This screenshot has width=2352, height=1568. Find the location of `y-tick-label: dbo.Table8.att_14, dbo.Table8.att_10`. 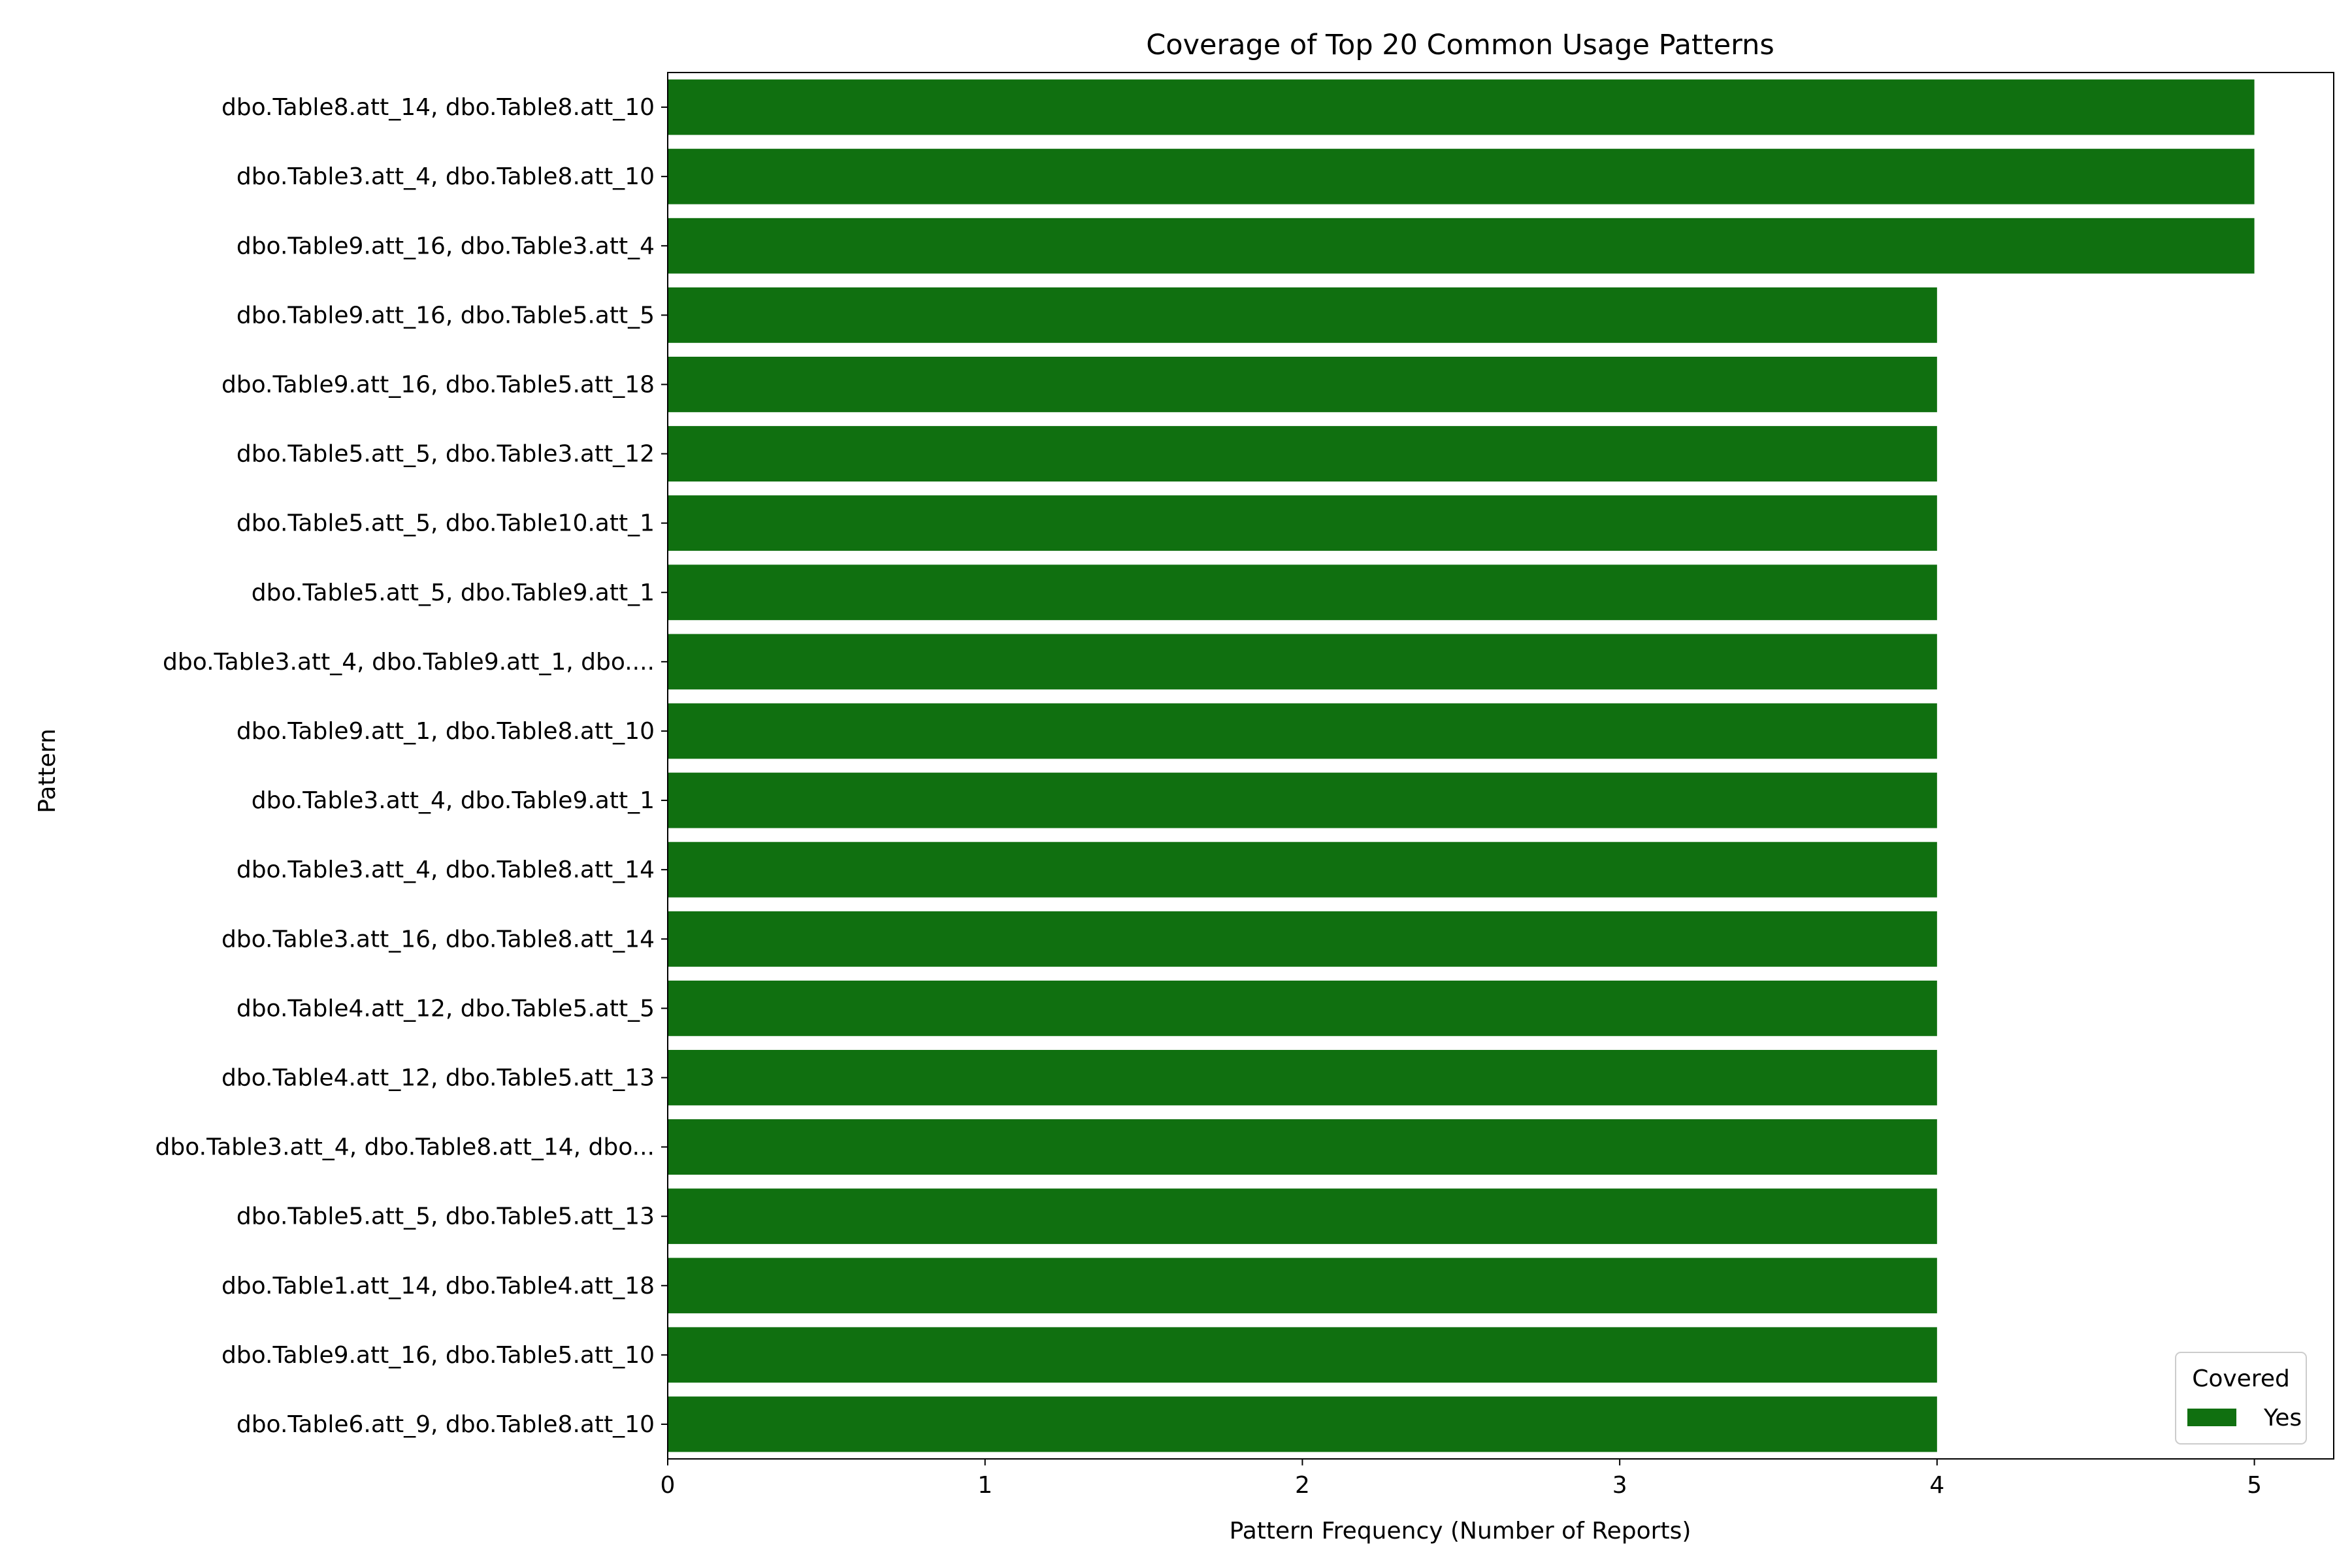

y-tick-label: dbo.Table8.att_14, dbo.Table8.att_10 is located at coordinates (438, 107).